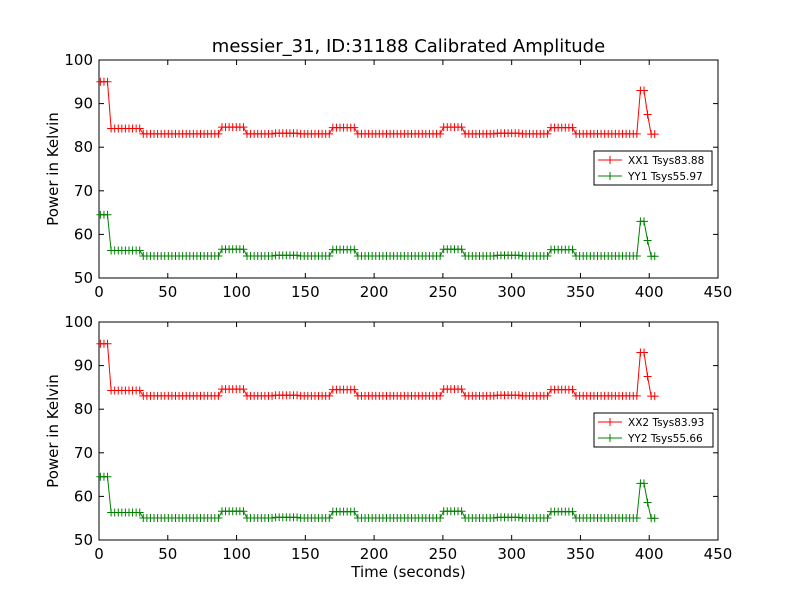 The image size is (800, 604). Describe the element at coordinates (83, 366) in the screenshot. I see `y-tick-label: 90` at that location.